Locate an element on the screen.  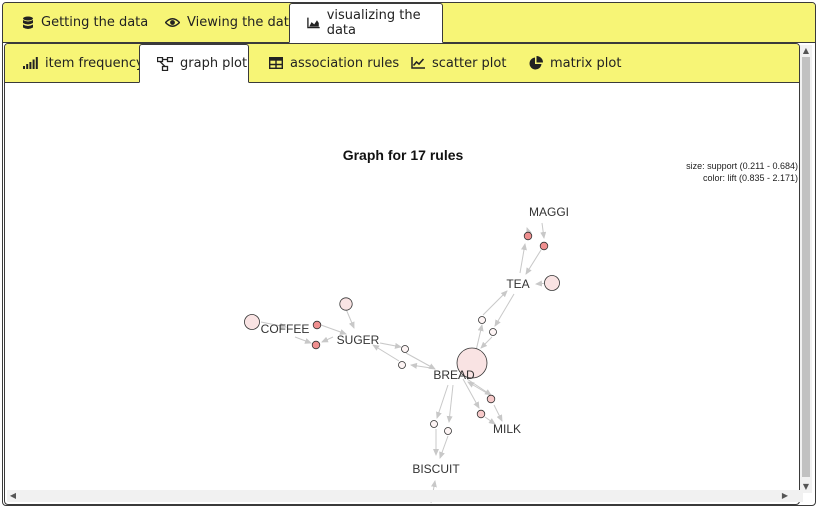
vertical-scrollbar: ▲ ▼ is located at coordinates (806, 269).